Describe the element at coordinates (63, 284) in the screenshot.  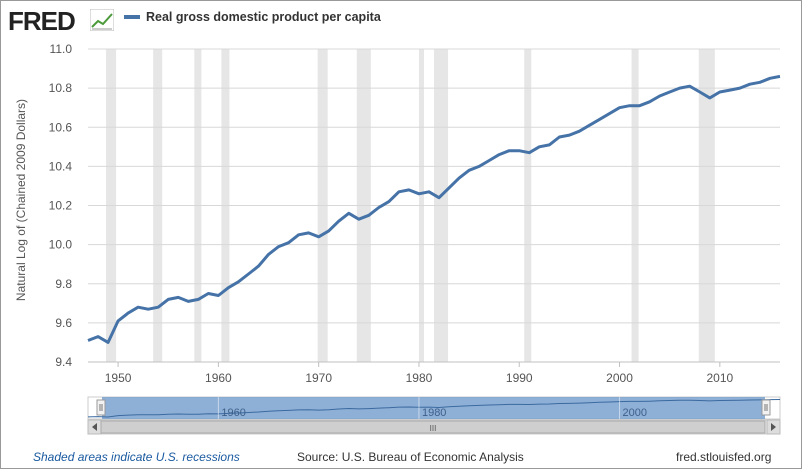
I see `y-tick-label: 9.8` at that location.